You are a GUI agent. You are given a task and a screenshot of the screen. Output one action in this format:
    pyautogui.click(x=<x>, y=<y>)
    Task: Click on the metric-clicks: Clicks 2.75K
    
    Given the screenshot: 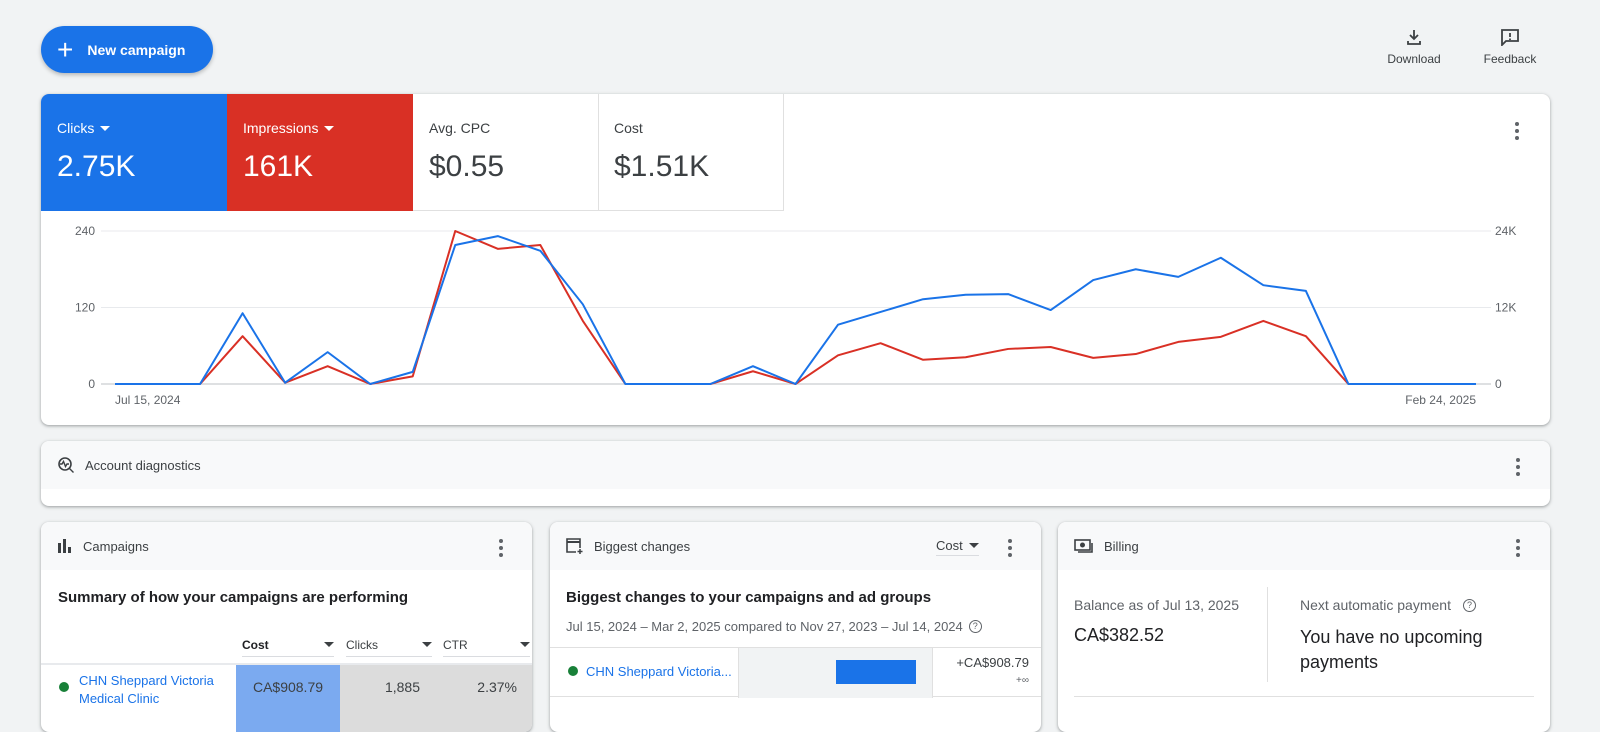 What is the action you would take?
    pyautogui.click(x=134, y=152)
    